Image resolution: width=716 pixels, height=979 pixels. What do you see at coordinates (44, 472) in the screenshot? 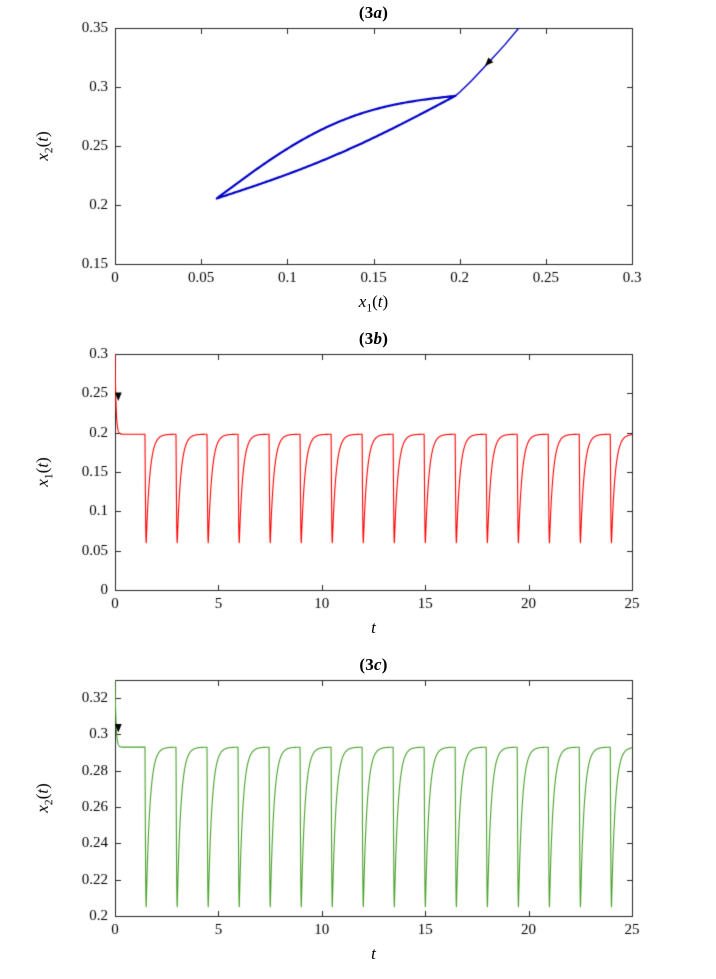
I see `y-axis-label-3b: x1(t)` at bounding box center [44, 472].